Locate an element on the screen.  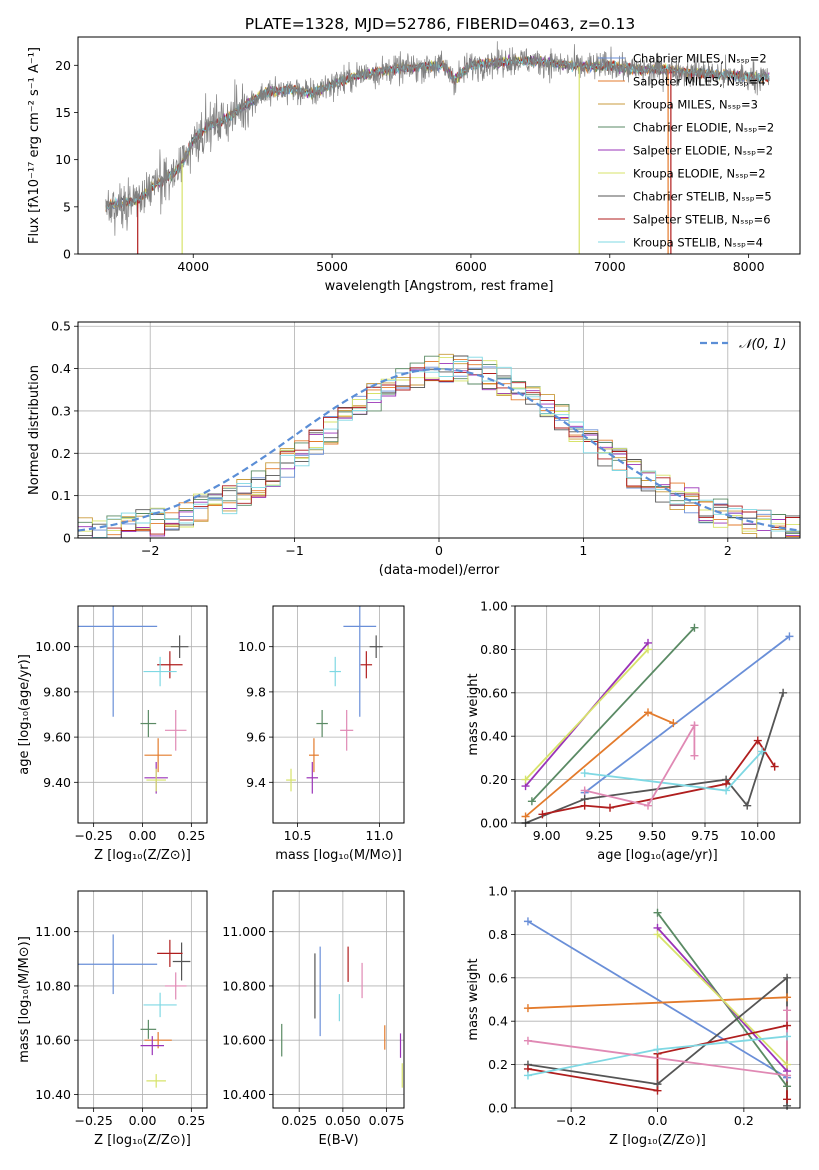
x-tick-label: 0.025 is located at coordinates (299, 1120).